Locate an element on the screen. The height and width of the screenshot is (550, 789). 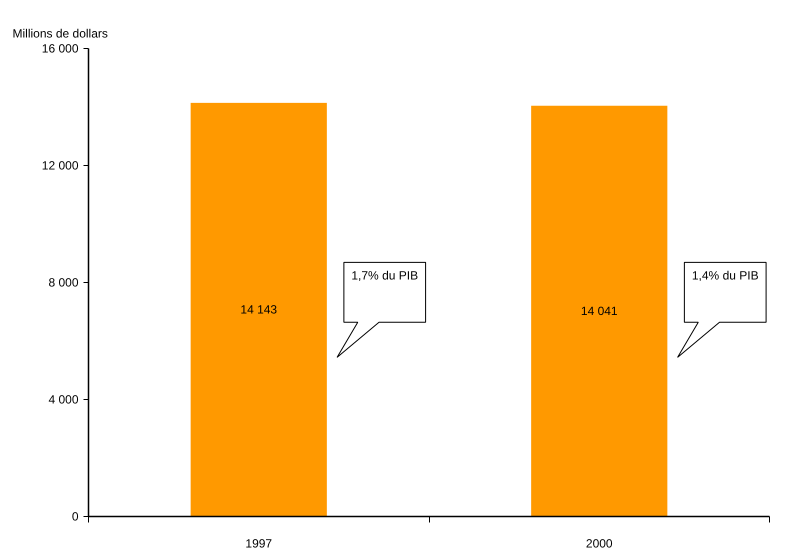
annotation: 1,4% du PIB is located at coordinates (725, 275).